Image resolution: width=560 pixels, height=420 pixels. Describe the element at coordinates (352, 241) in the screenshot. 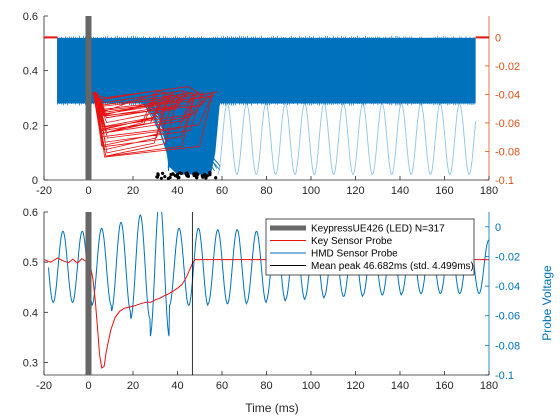

I see `legend-label: Key Sensor Probe` at that location.